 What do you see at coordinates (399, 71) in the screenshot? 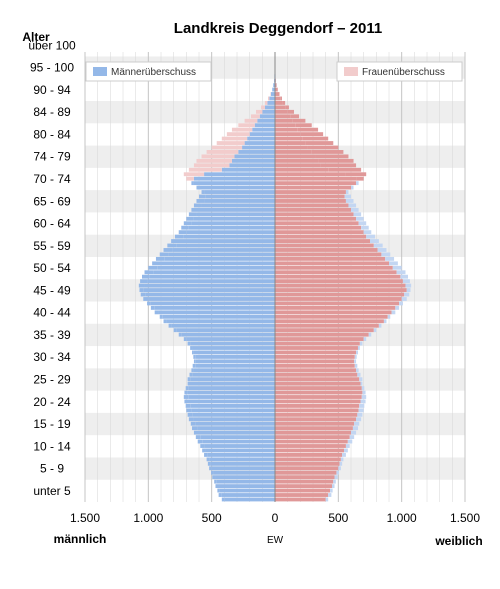
I see `legend-female-box` at bounding box center [399, 71].